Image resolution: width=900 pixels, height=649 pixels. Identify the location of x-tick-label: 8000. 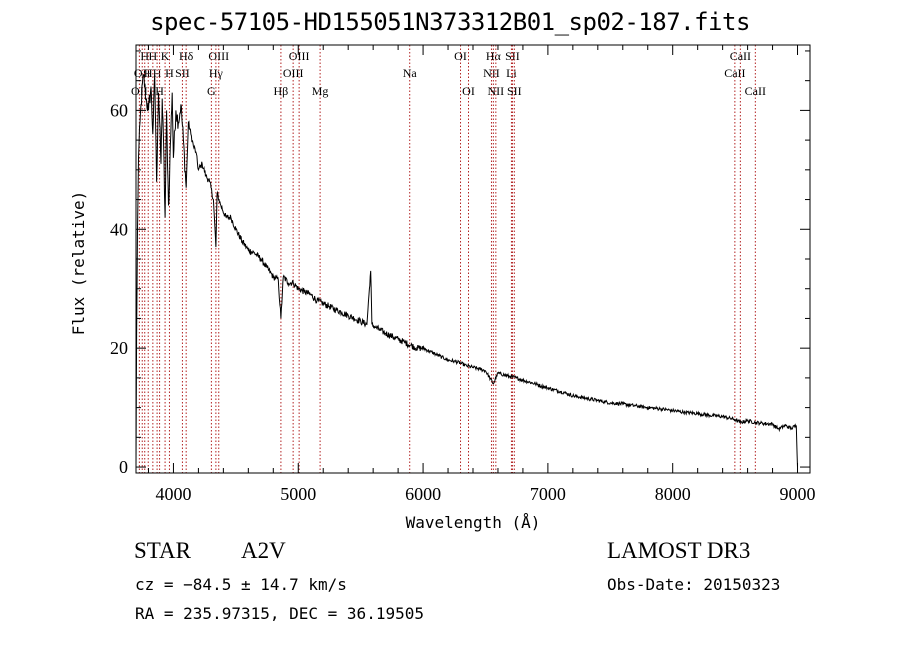
(673, 494).